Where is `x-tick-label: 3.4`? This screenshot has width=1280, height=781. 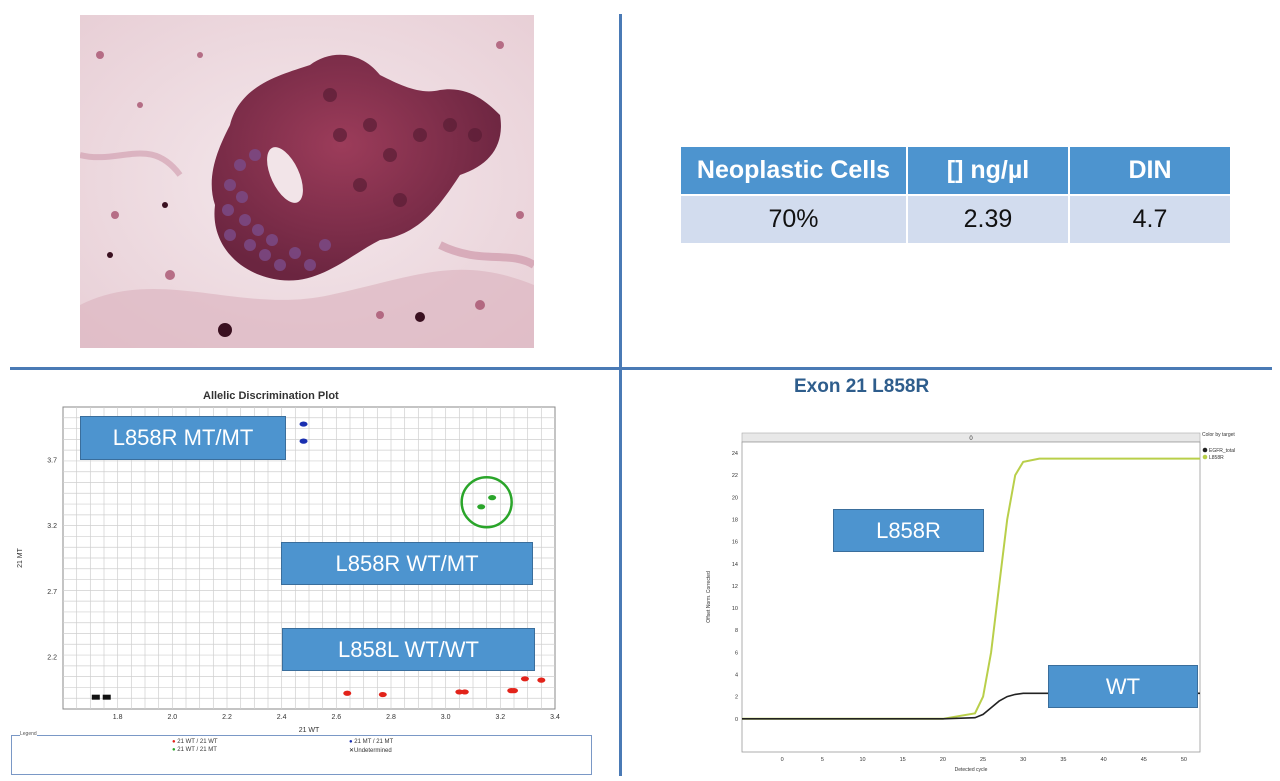 x-tick-label: 3.4 is located at coordinates (555, 717).